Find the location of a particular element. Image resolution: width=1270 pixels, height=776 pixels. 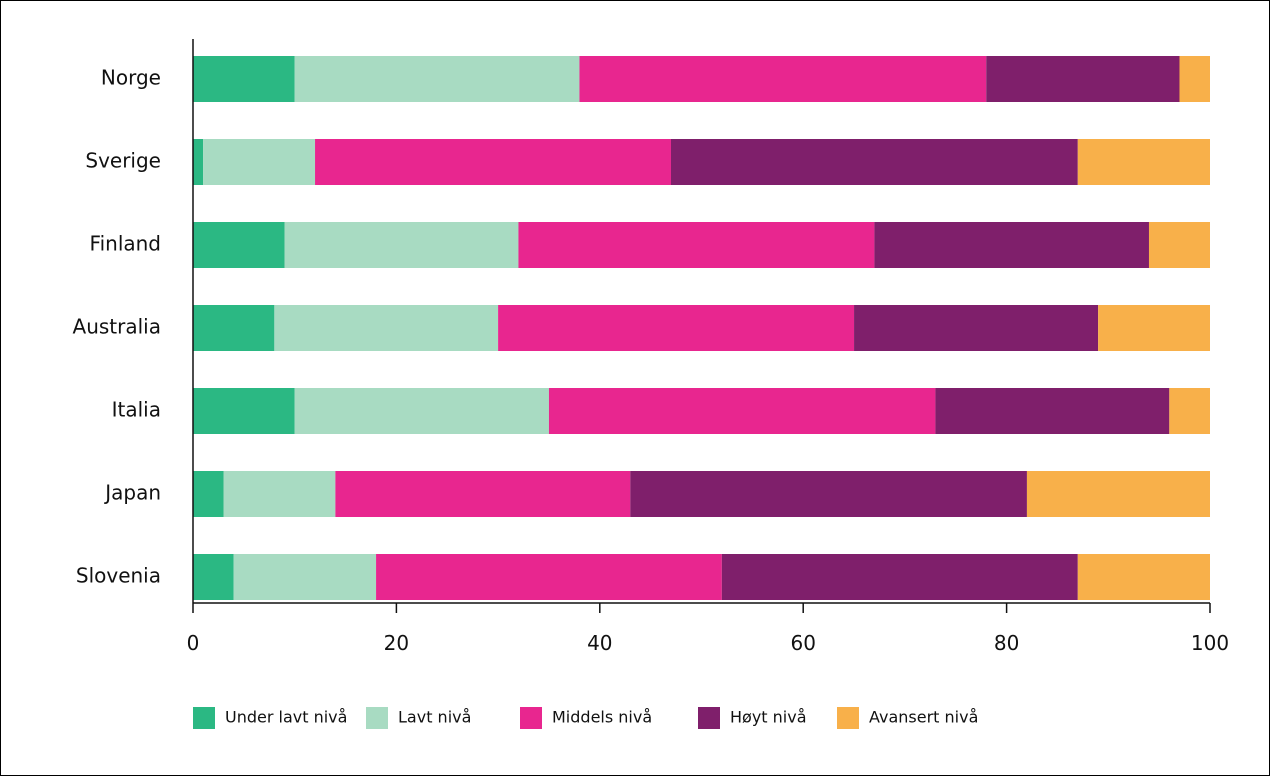

legend-swatch-avansert-niva is located at coordinates (848, 718).